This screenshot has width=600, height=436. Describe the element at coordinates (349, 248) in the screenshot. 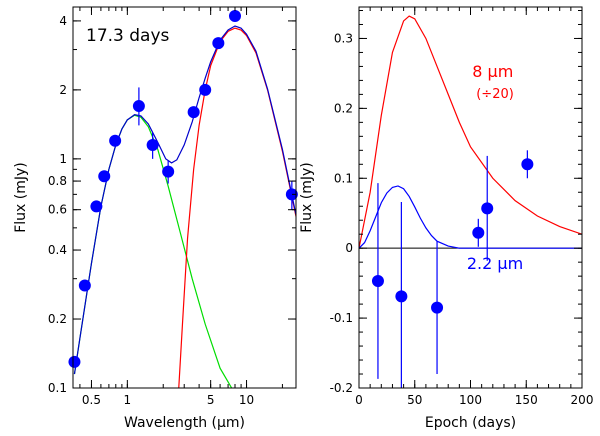

I see `y-tick-label: 0` at that location.